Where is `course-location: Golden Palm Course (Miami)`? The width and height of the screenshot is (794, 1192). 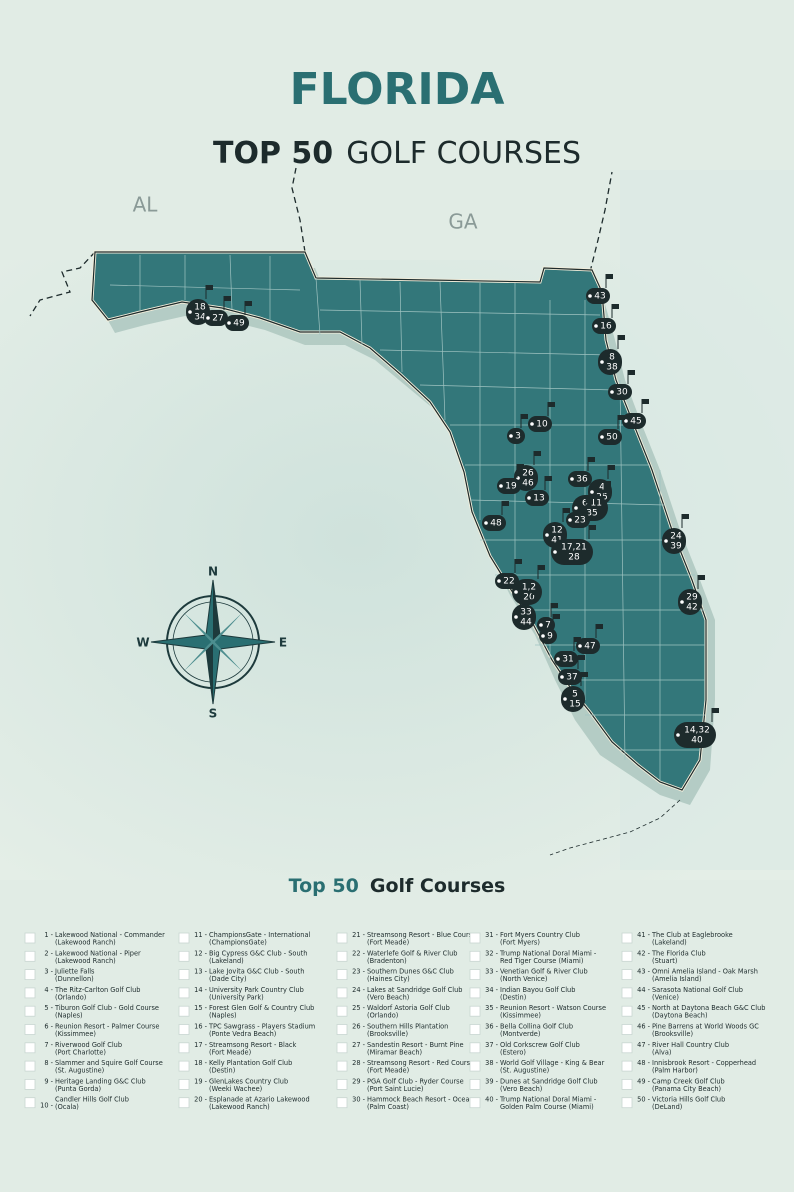
course-location: Golden Palm Course (Miami) is located at coordinates (547, 1107).